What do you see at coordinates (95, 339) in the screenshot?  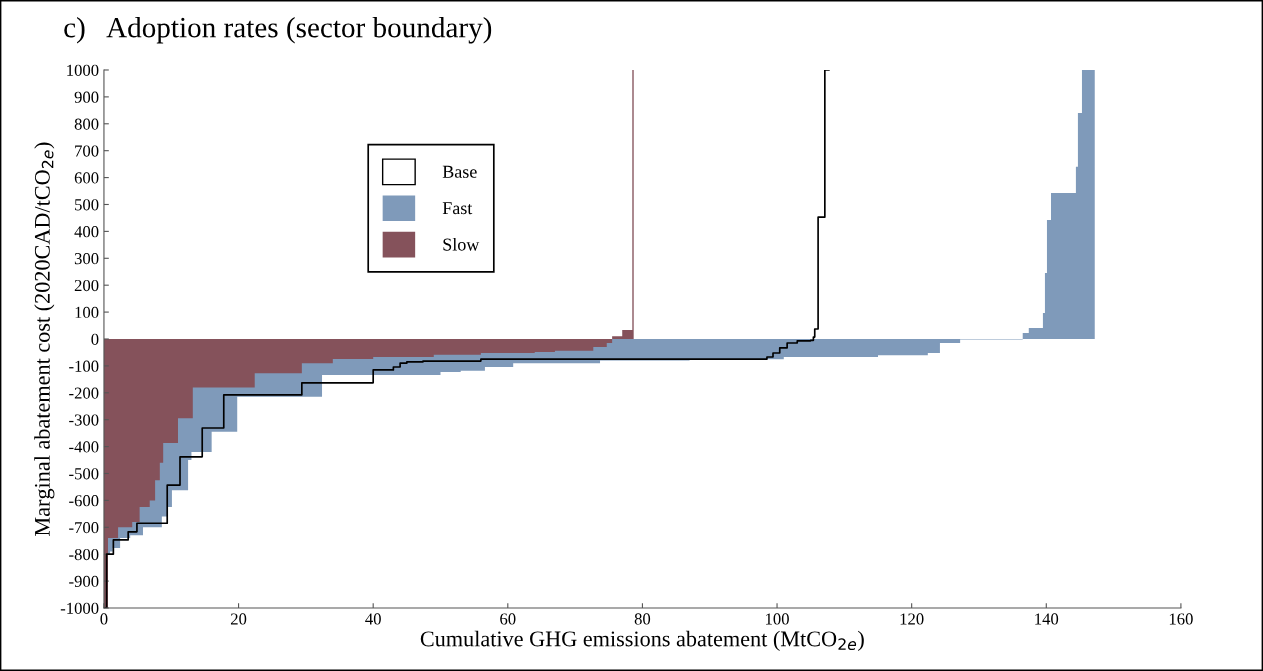 I see `y-tick-label: 0` at bounding box center [95, 339].